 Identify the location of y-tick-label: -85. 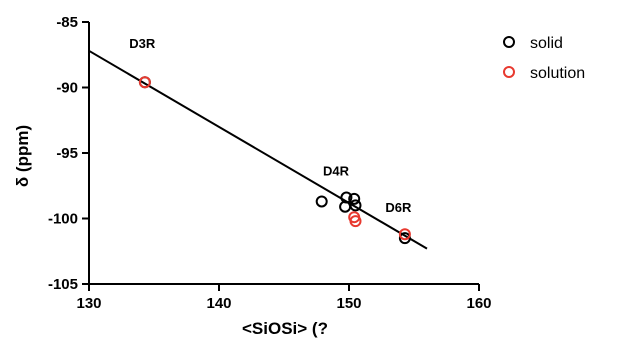
(67, 22).